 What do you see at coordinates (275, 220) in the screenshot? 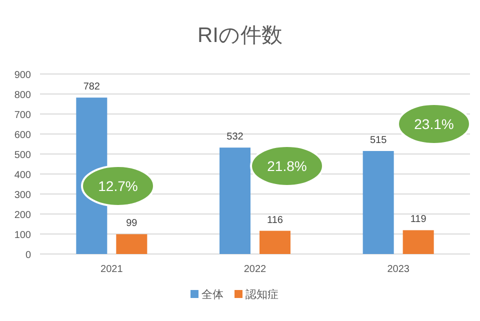
I see `data-label: 116` at bounding box center [275, 220].